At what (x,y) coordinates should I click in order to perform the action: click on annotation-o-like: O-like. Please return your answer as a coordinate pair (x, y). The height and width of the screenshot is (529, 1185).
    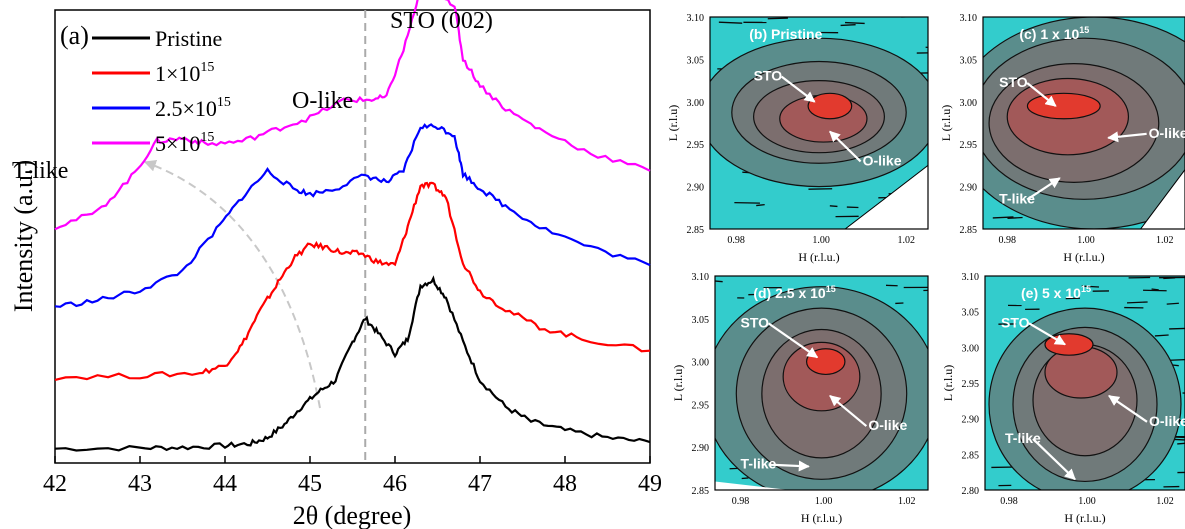
    Looking at the image, I should click on (322, 101).